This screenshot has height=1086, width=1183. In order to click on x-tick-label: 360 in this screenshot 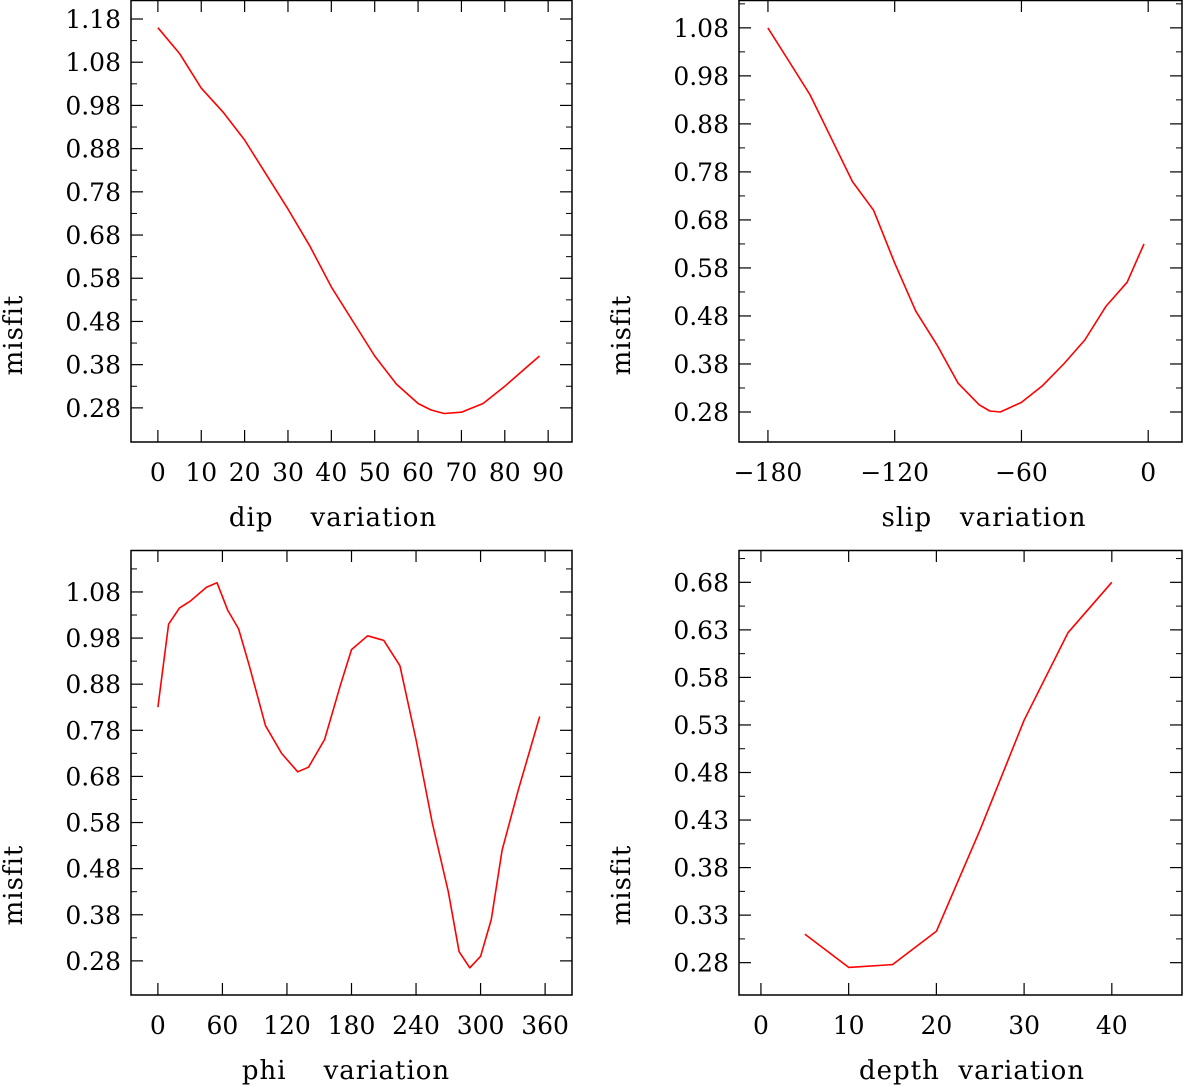, I will do `click(545, 1025)`.